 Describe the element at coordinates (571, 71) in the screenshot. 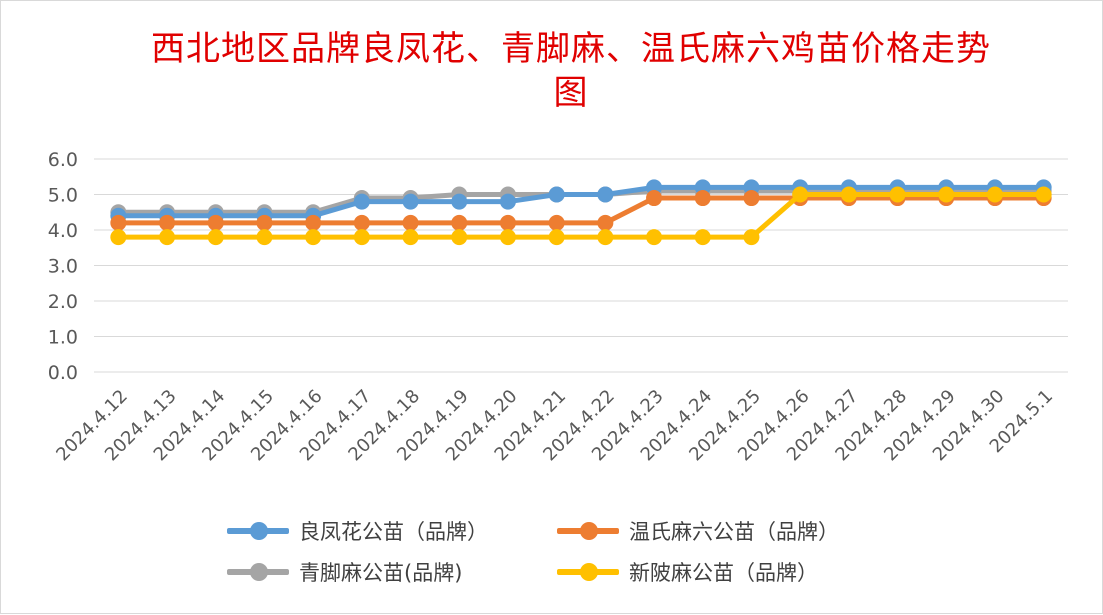

I see `chart-title: 西北地区品牌良凤花、青脚麻、温氏麻六鸡苗价格走势图` at that location.